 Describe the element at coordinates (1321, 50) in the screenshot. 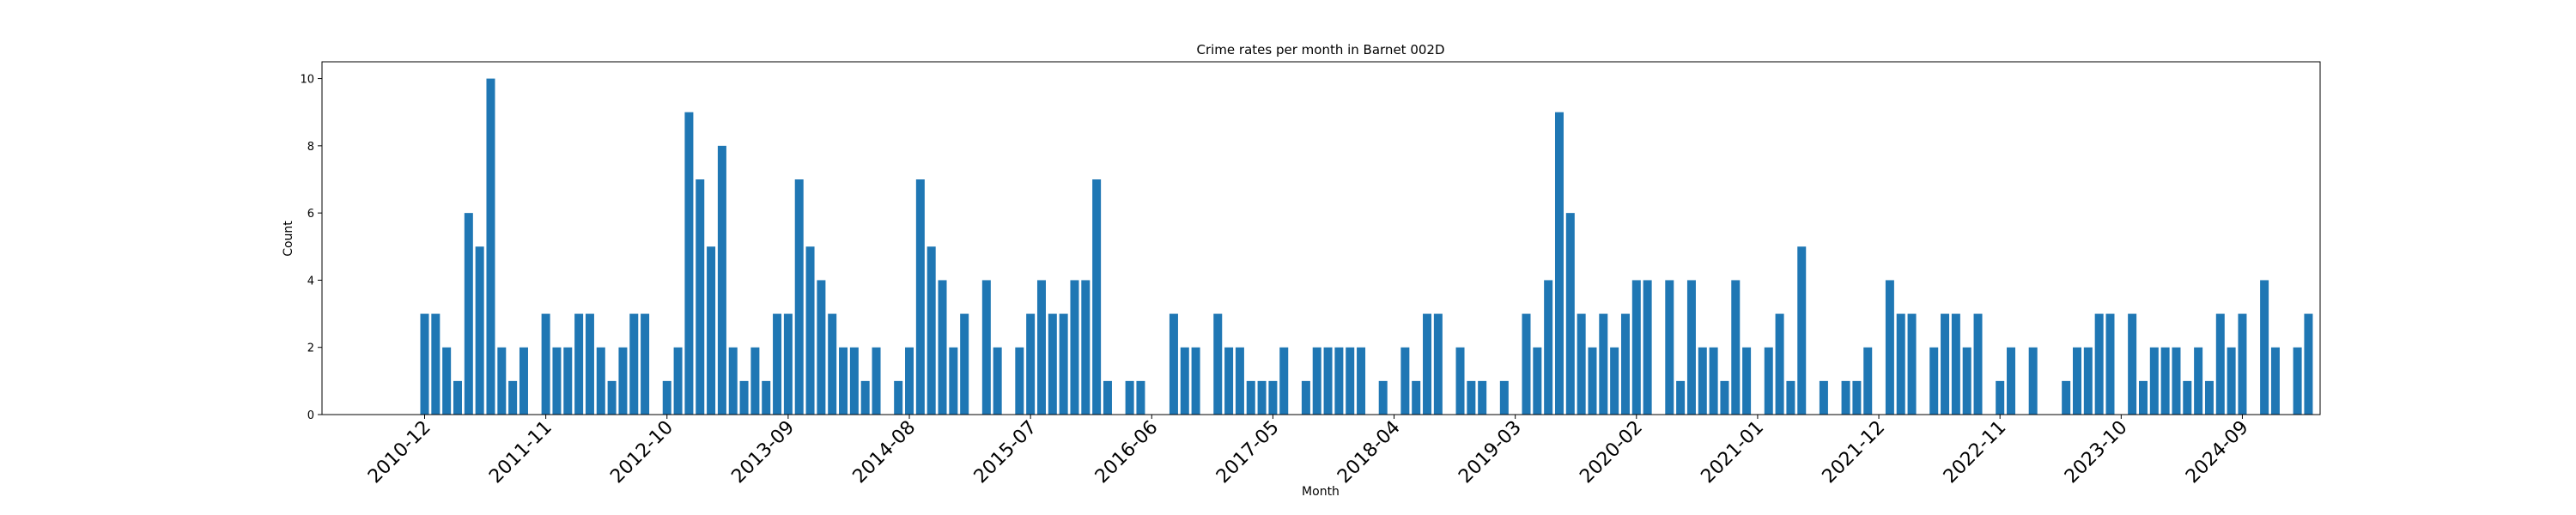

I see `chart-title: Crime rates per month in Barnet 002D` at that location.